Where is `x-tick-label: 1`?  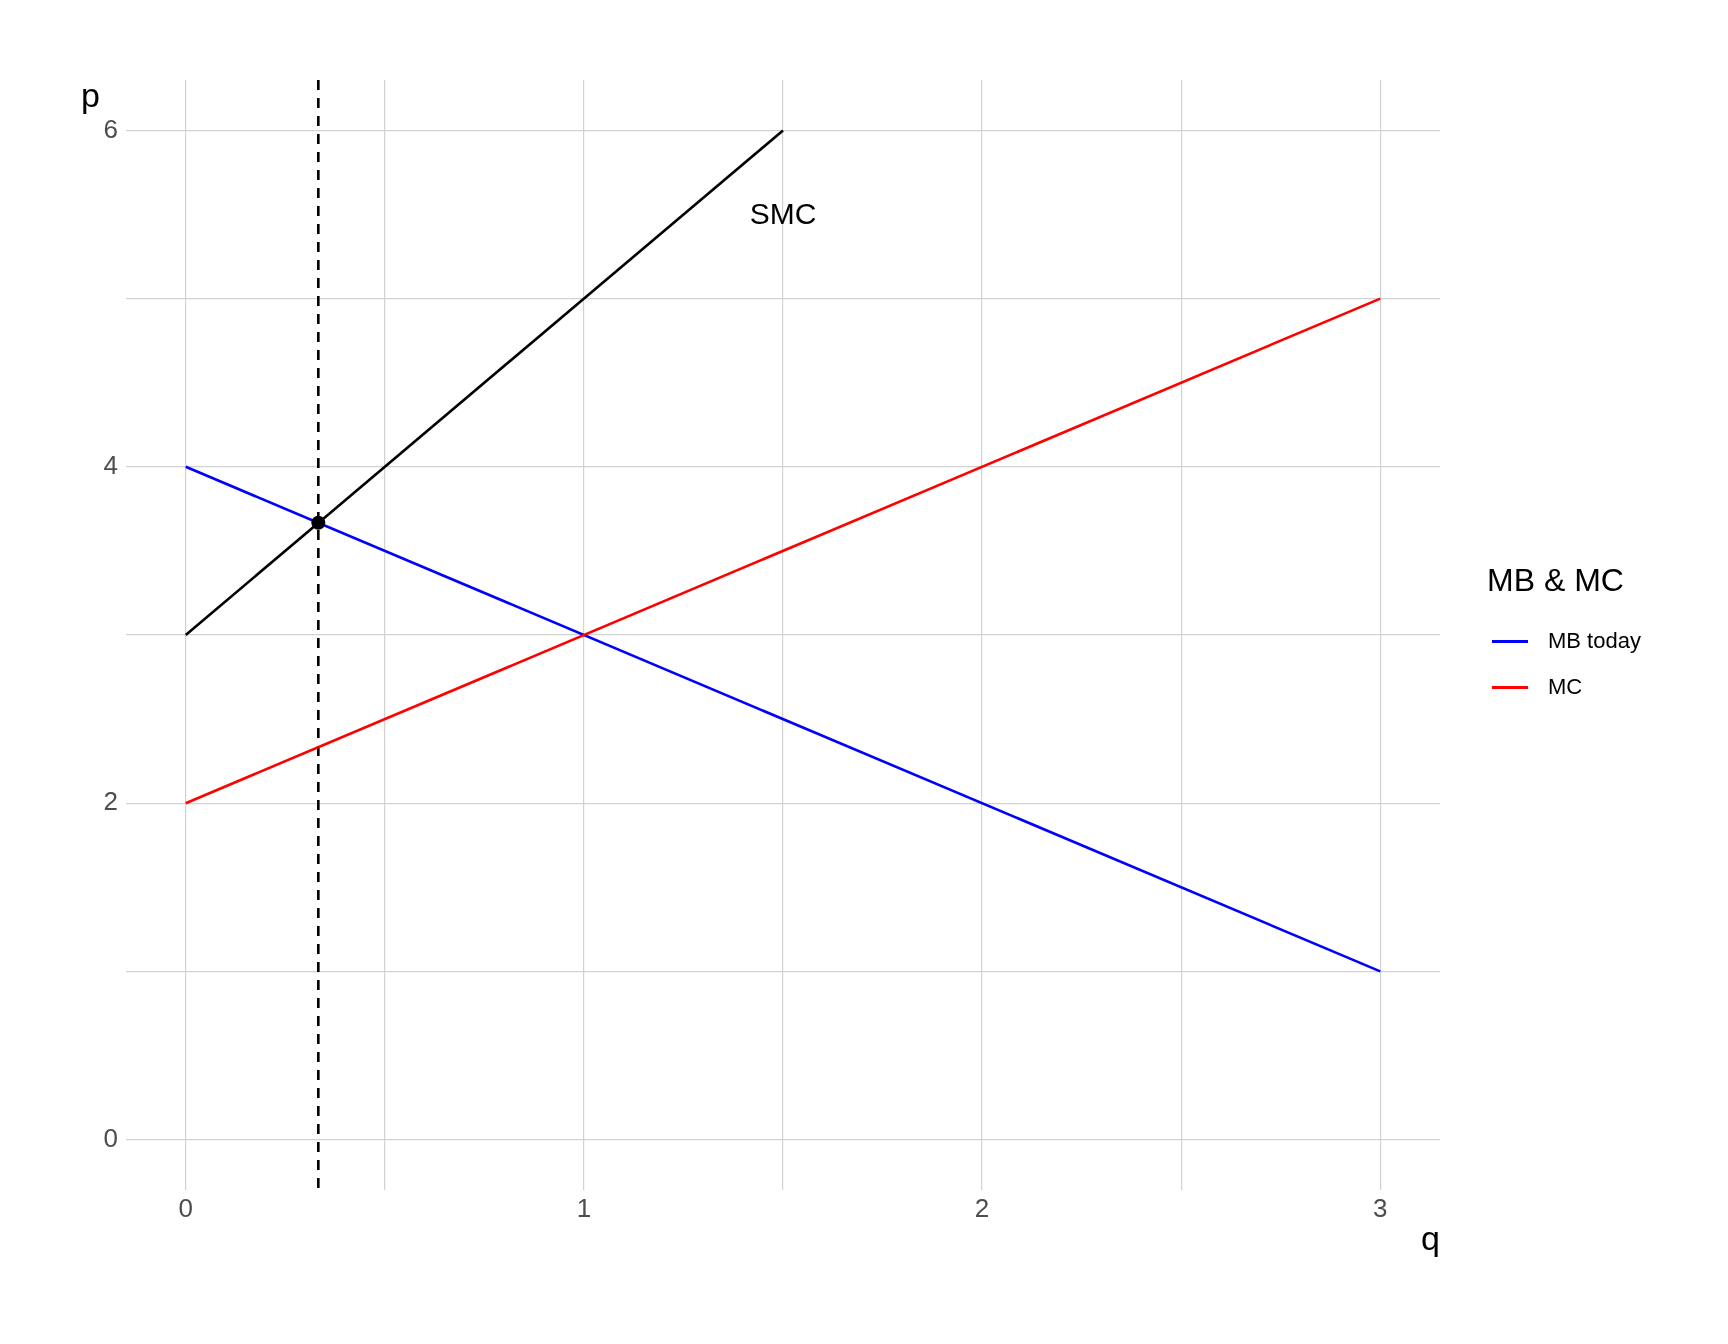 x-tick-label: 1 is located at coordinates (584, 1207).